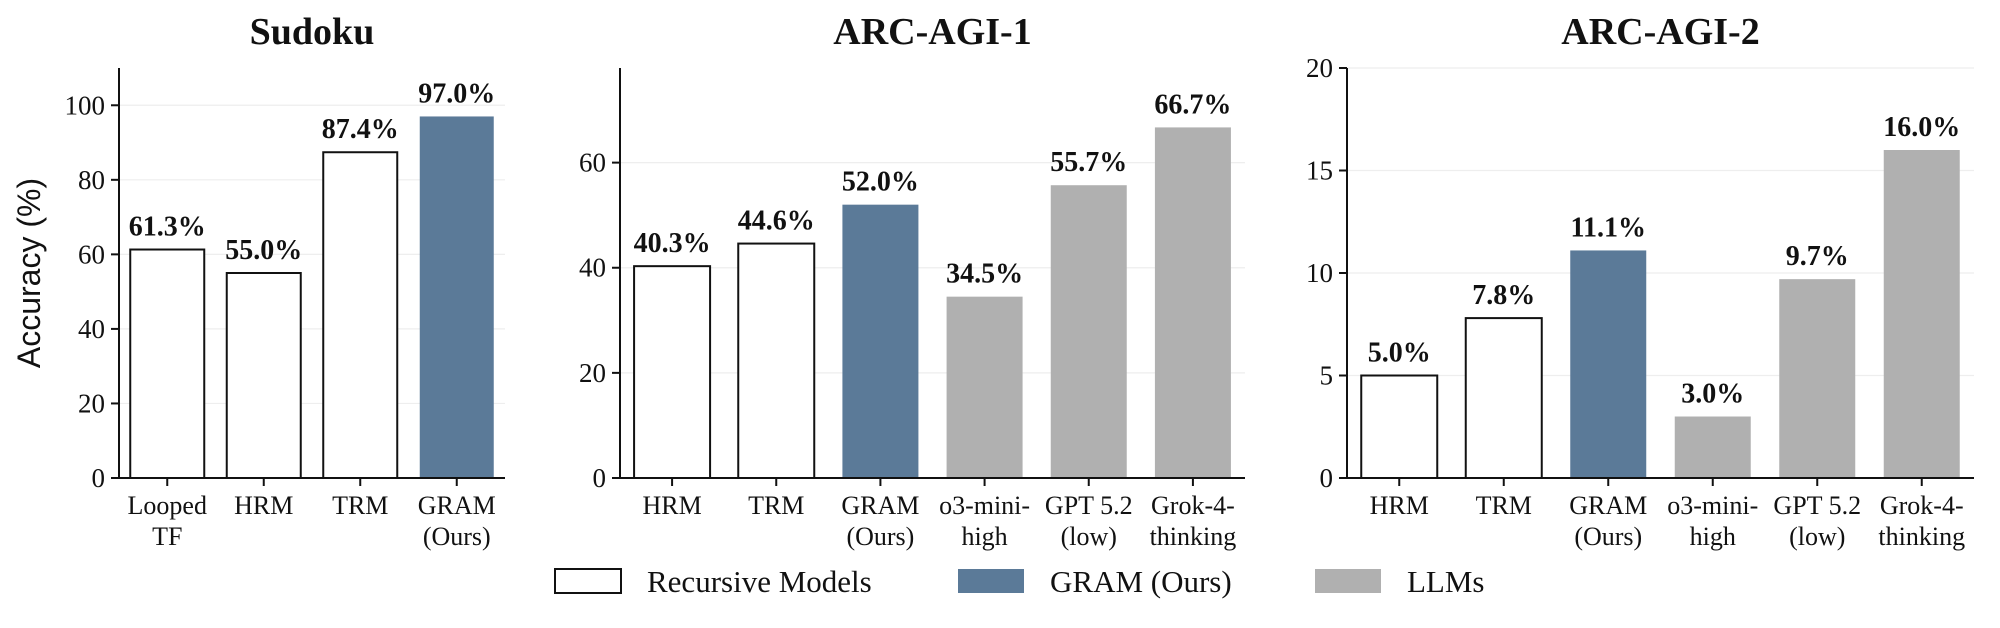 This screenshot has width=2000, height=628. I want to click on legend-label: LLMs, so click(1446, 581).